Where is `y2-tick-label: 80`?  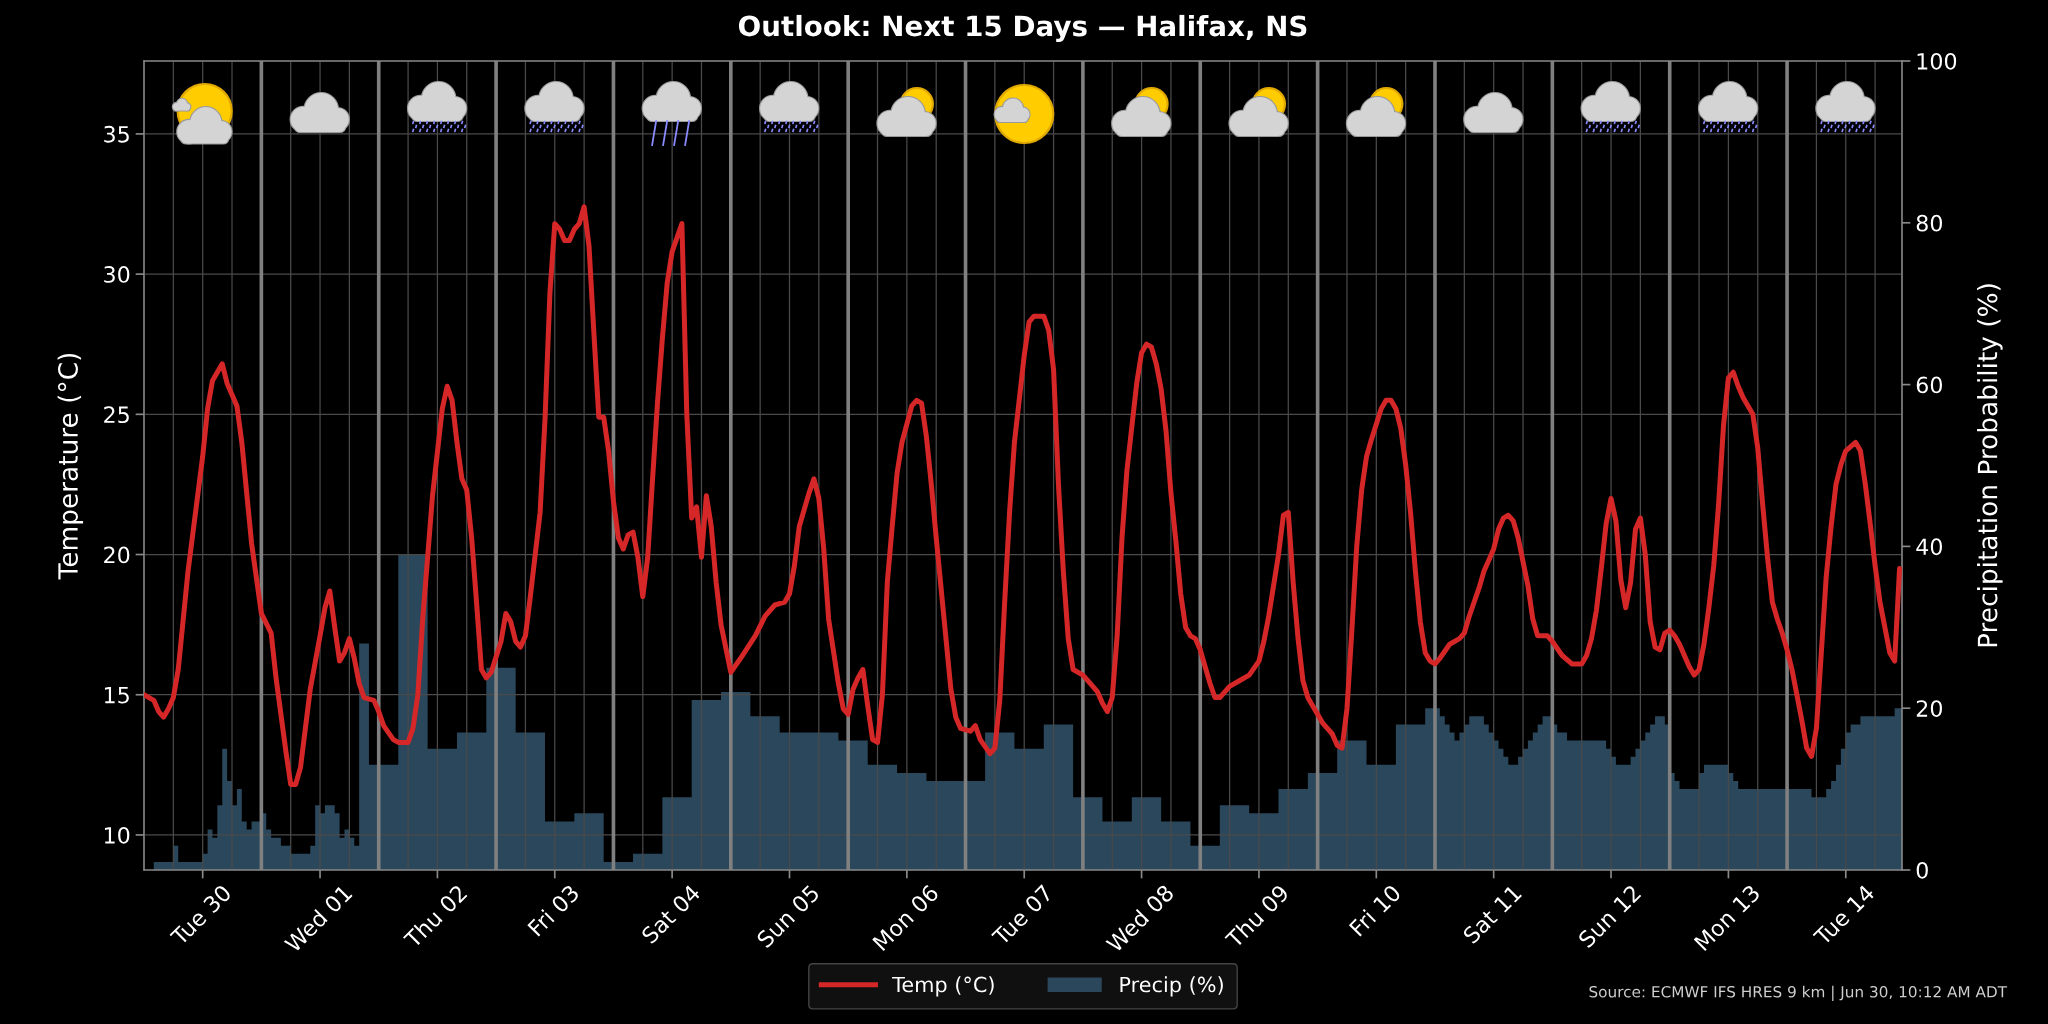 y2-tick-label: 80 is located at coordinates (1929, 223).